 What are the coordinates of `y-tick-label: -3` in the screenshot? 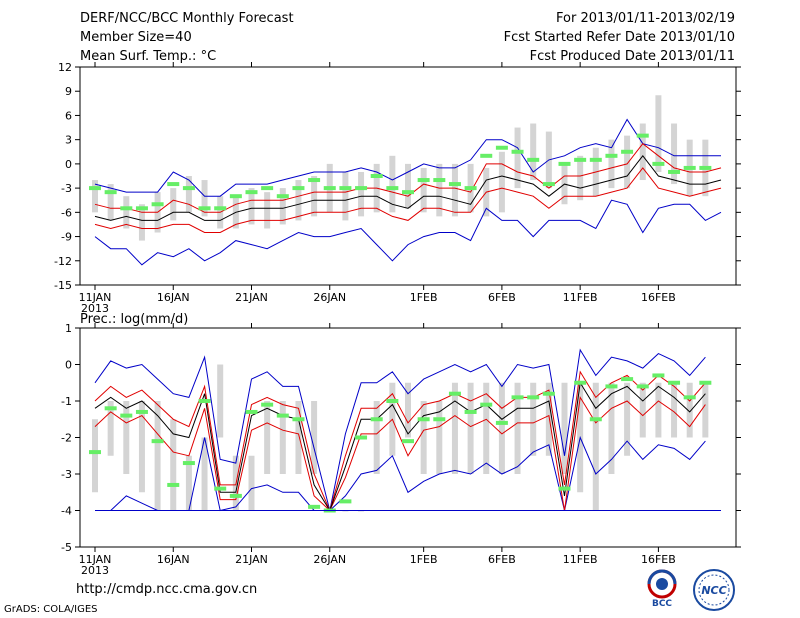 It's located at (66, 474).